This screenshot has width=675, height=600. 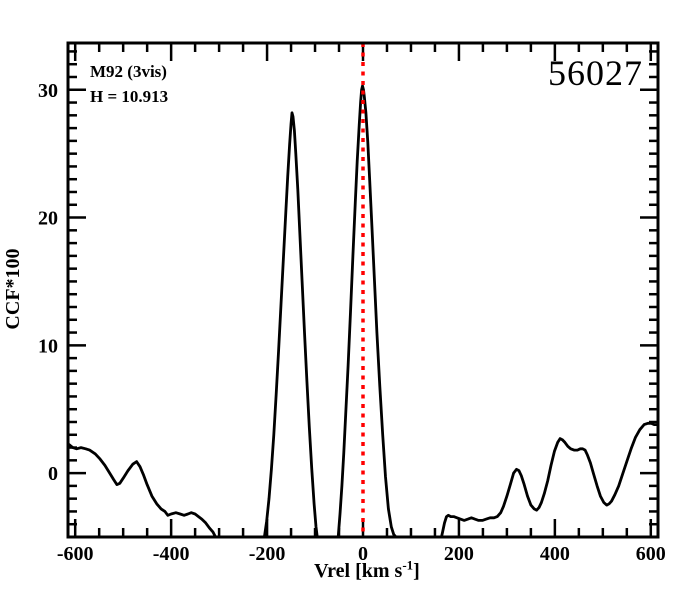 What do you see at coordinates (267, 554) in the screenshot?
I see `x-tick-label: -200` at bounding box center [267, 554].